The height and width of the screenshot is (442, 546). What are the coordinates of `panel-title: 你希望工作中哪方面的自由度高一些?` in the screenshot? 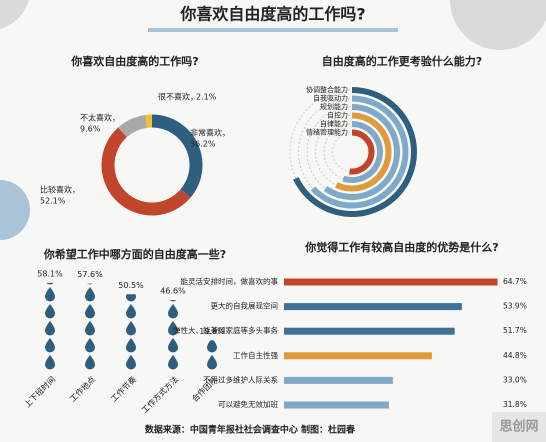 It's located at (134, 254).